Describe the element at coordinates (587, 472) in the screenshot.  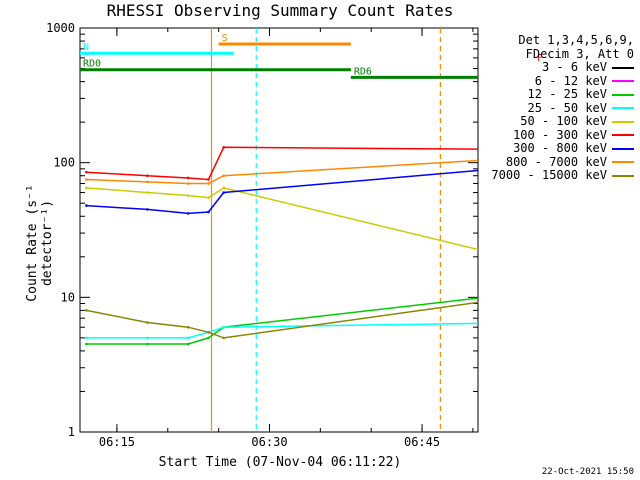
I see `date-stamp: 22-Oct-2021 15:50` at that location.